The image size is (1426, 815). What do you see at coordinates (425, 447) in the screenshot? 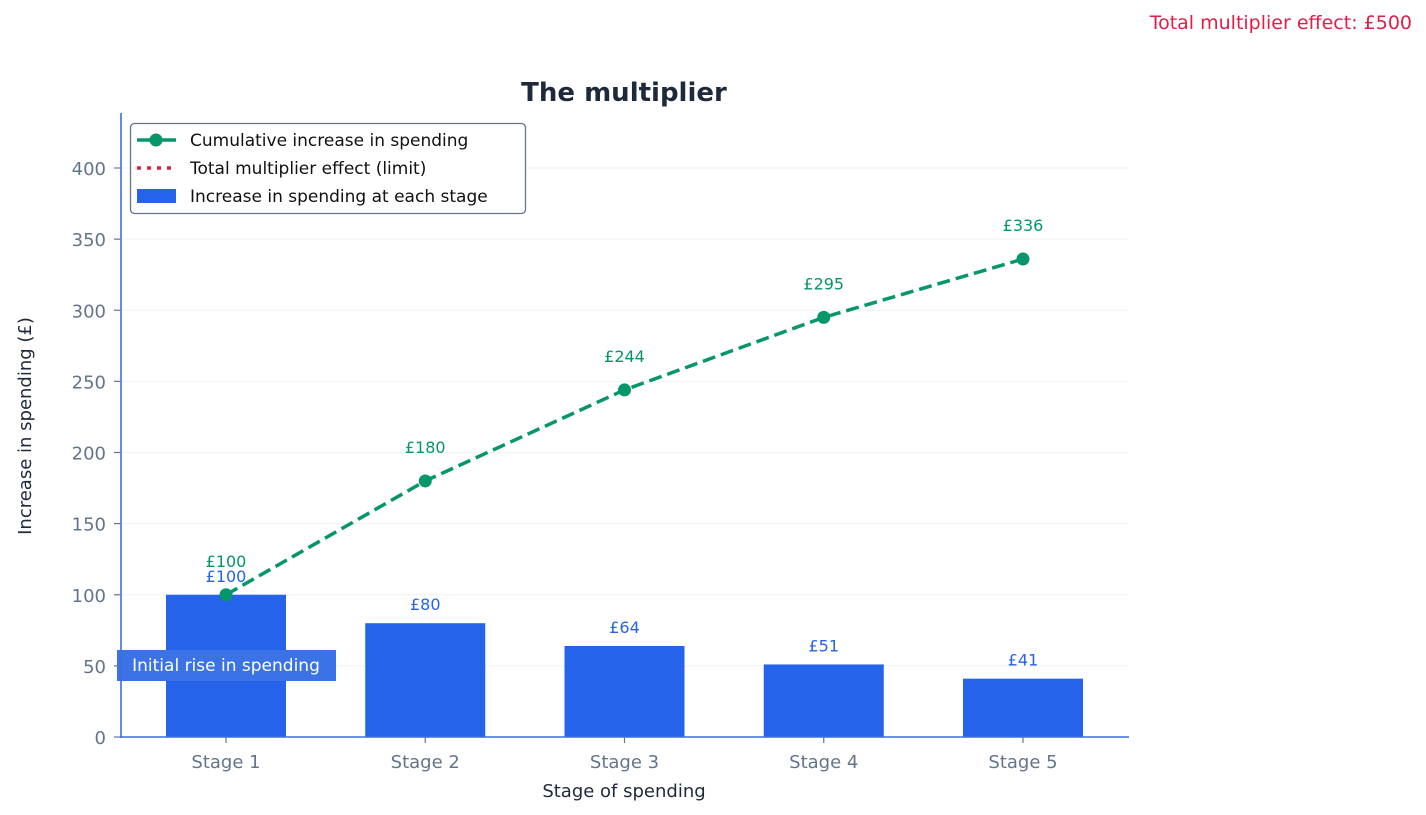
I see `line-value-label: £180` at bounding box center [425, 447].